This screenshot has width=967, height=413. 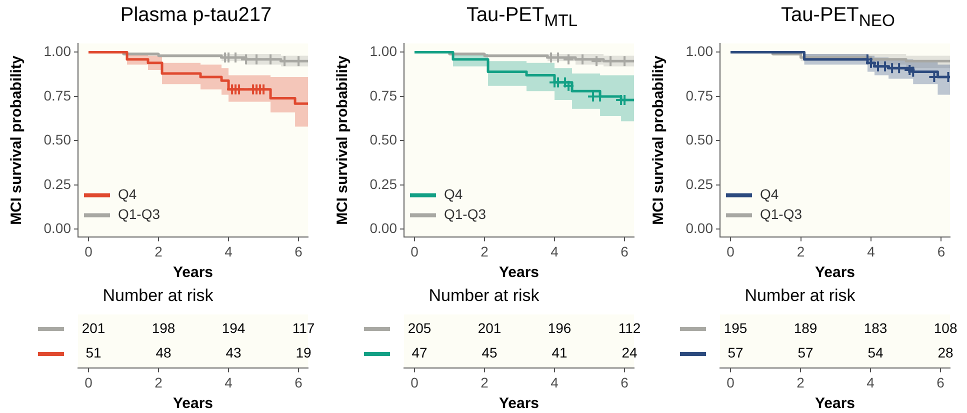 I want to click on data-label: 24, so click(x=630, y=352).